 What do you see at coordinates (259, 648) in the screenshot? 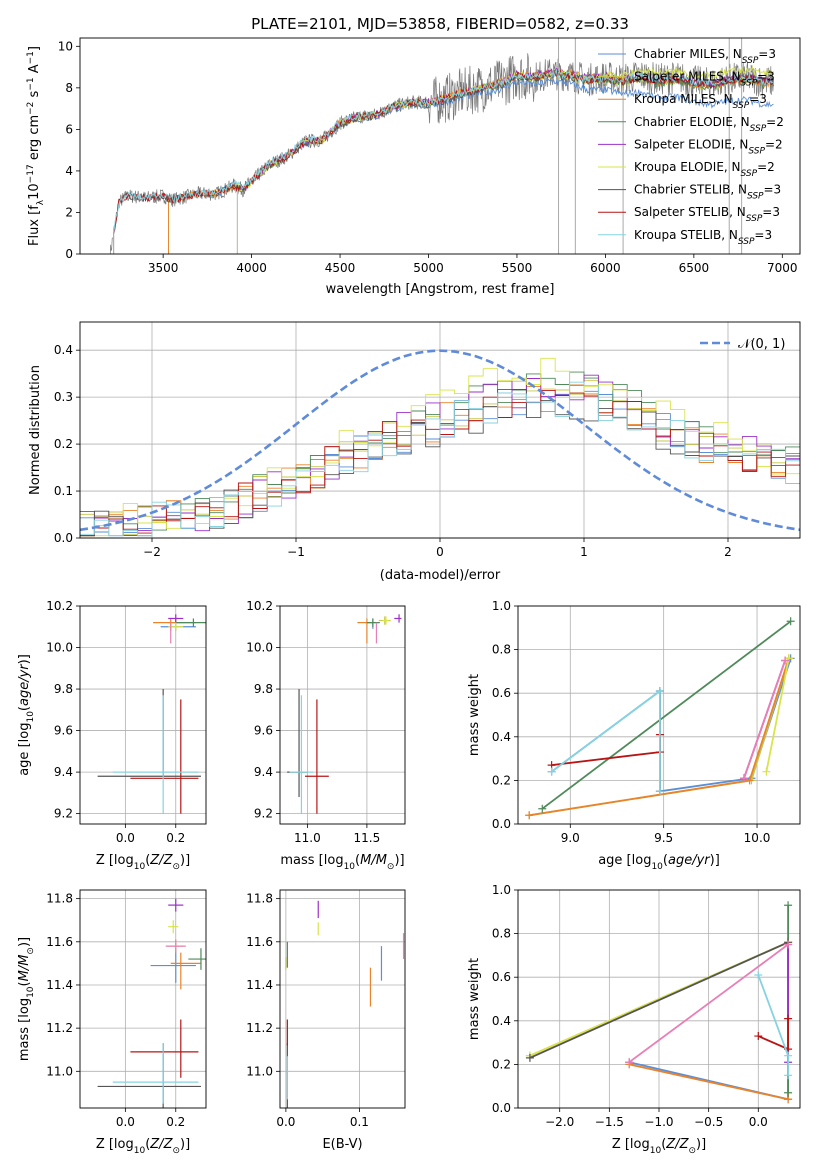
I see `y-tick-label: 10.0` at bounding box center [259, 648].